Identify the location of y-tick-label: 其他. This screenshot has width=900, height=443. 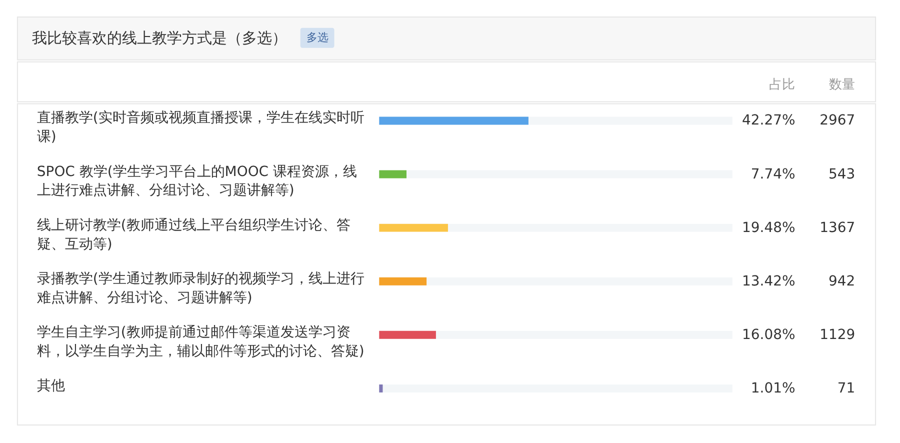
(50, 386).